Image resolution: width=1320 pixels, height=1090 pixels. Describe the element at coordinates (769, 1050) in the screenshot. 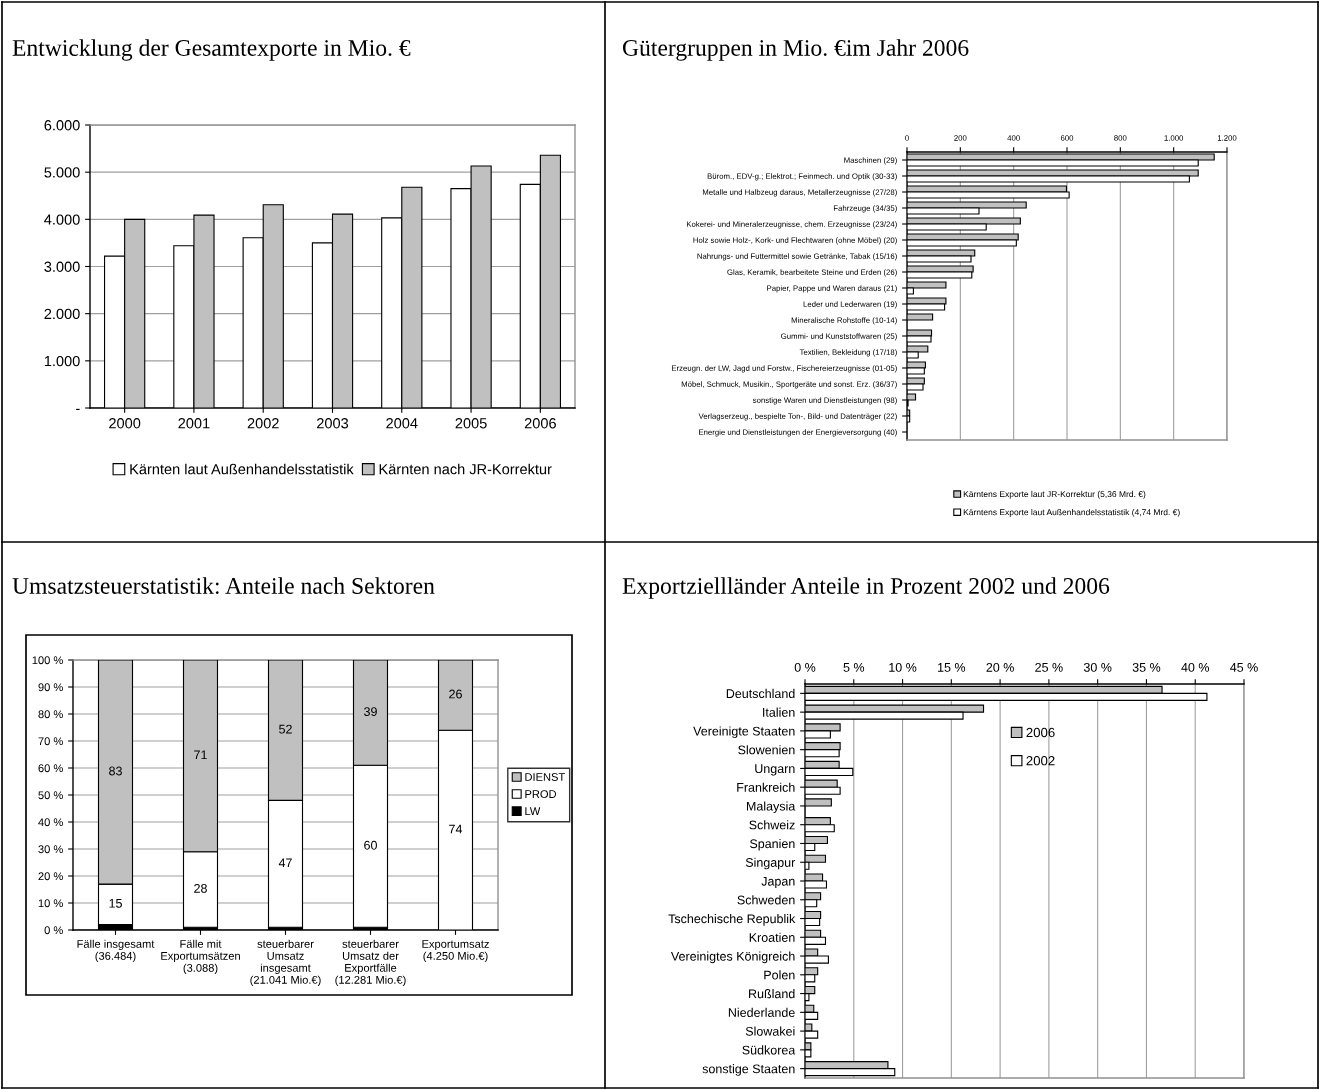

I see `y-tick-label: Südkorea` at that location.